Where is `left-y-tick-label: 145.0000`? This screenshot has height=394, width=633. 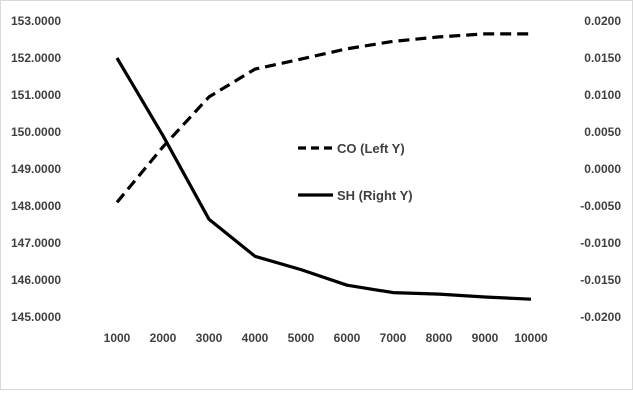 left-y-tick-label: 145.0000 is located at coordinates (36, 317).